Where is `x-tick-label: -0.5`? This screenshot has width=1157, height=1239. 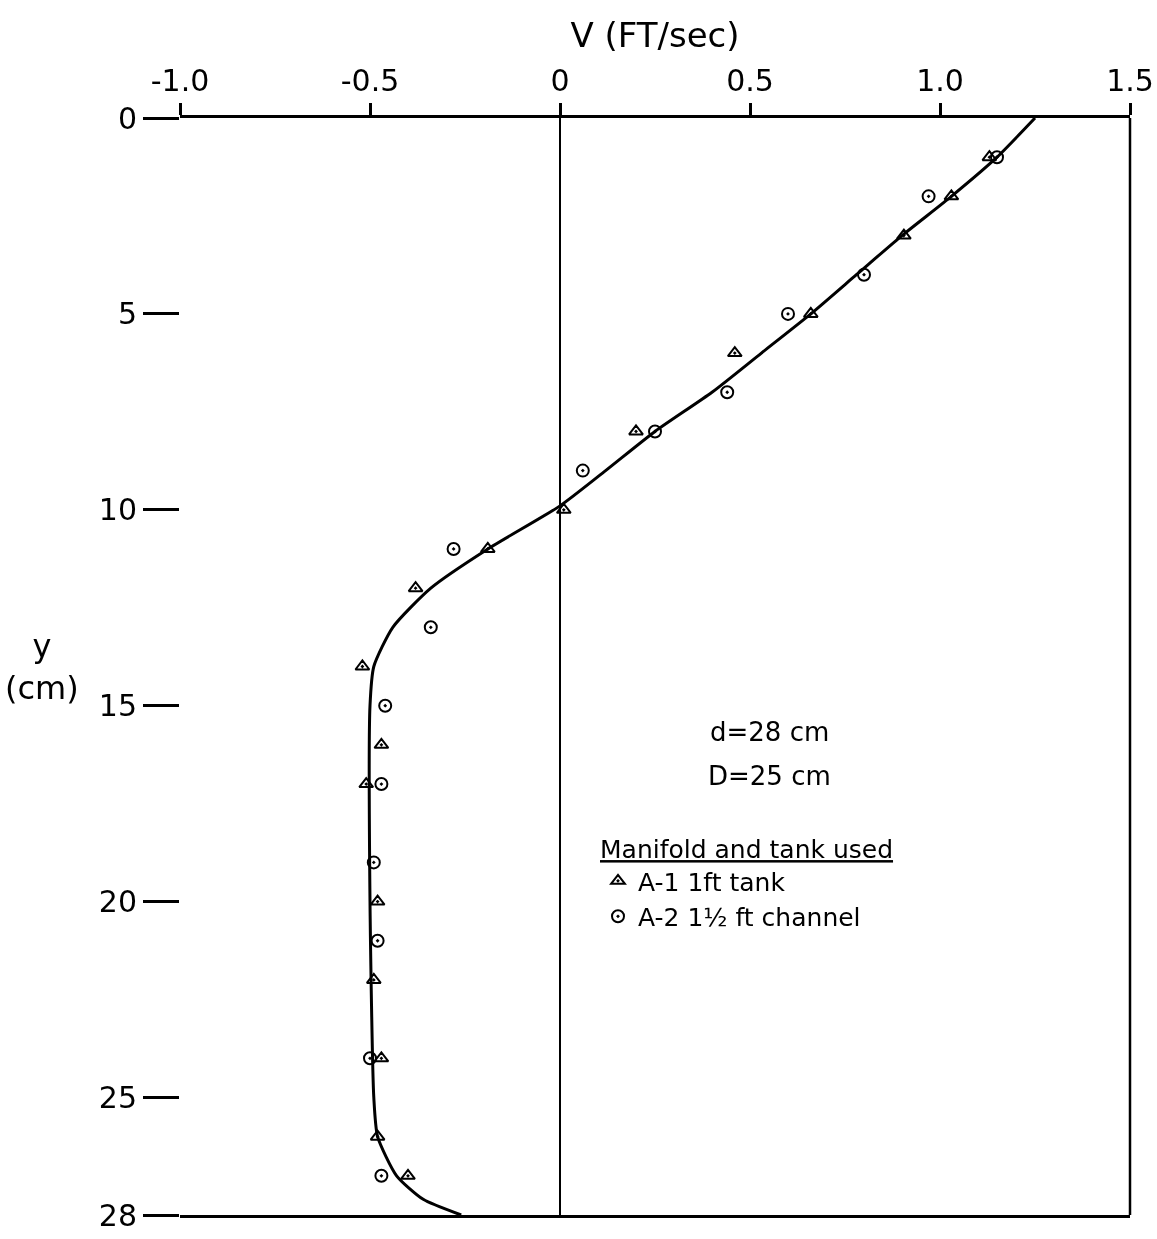 x-tick-label: -0.5 is located at coordinates (370, 81).